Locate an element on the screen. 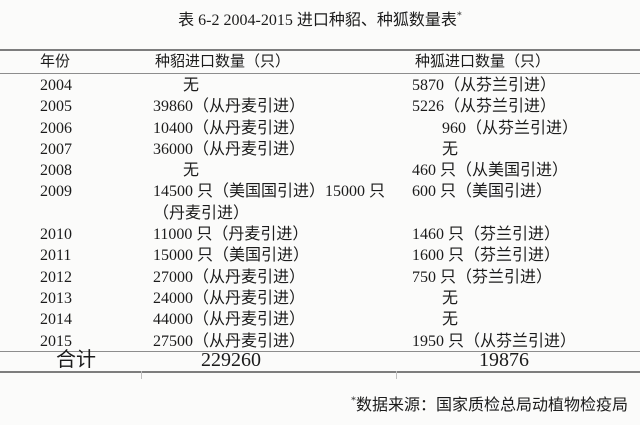 Image resolution: width=640 pixels, height=425 pixels. table-row: 2011 15000 只（美国引进） 1600 只（芬兰引进） is located at coordinates (320, 255).